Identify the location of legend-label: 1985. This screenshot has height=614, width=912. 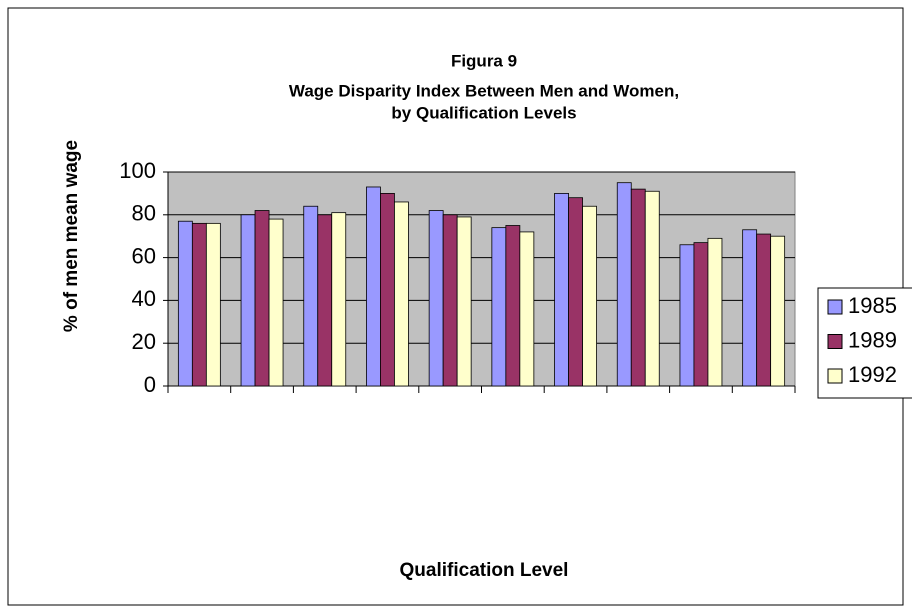
(872, 305).